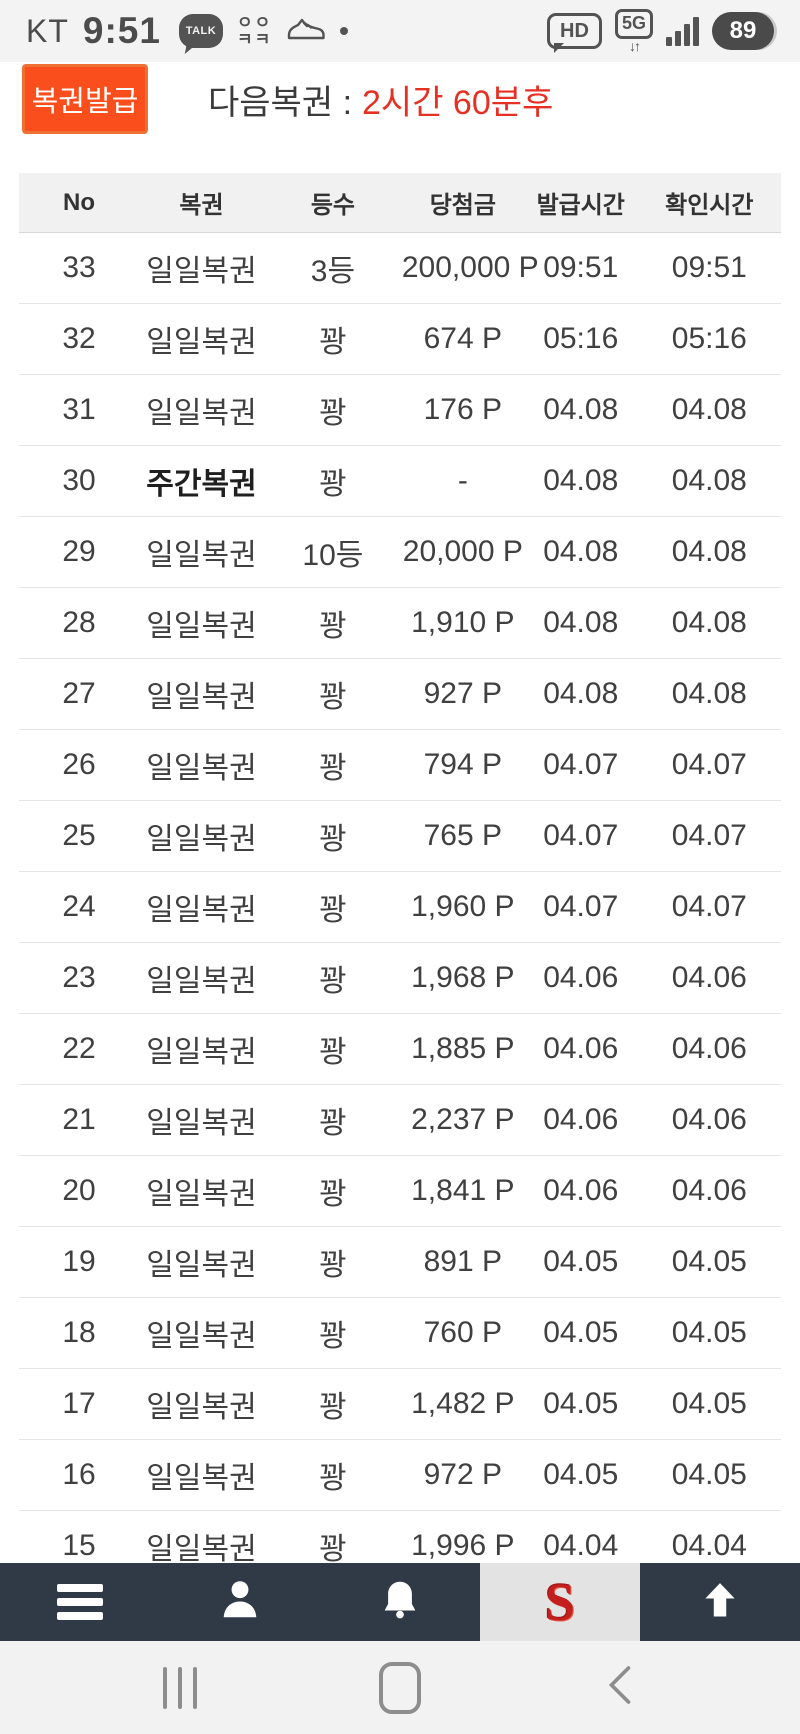 The width and height of the screenshot is (800, 1734). Describe the element at coordinates (344, 31) in the screenshot. I see `notification-dot-icon` at that location.